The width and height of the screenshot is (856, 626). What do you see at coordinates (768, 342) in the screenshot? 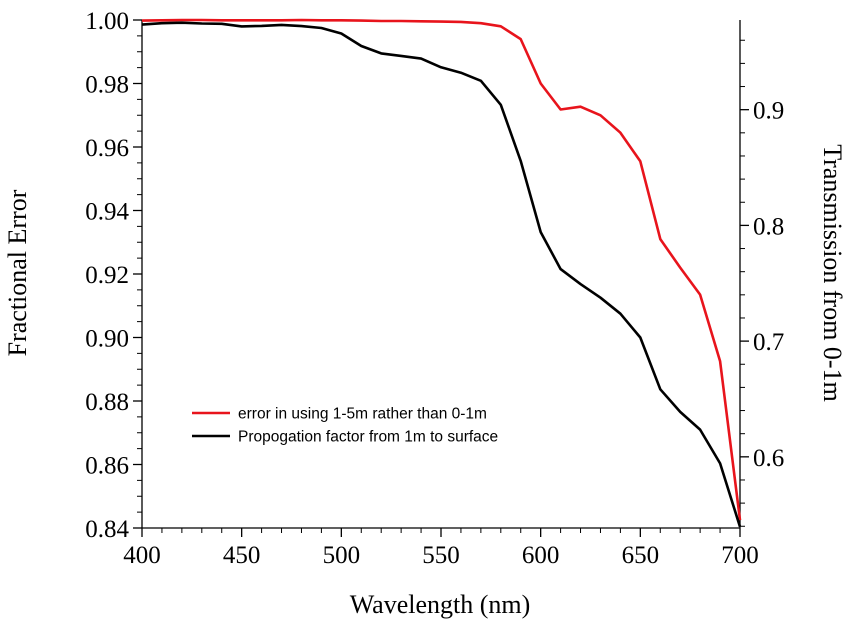
I see `y-tick-label-right: 0.7` at bounding box center [768, 342].